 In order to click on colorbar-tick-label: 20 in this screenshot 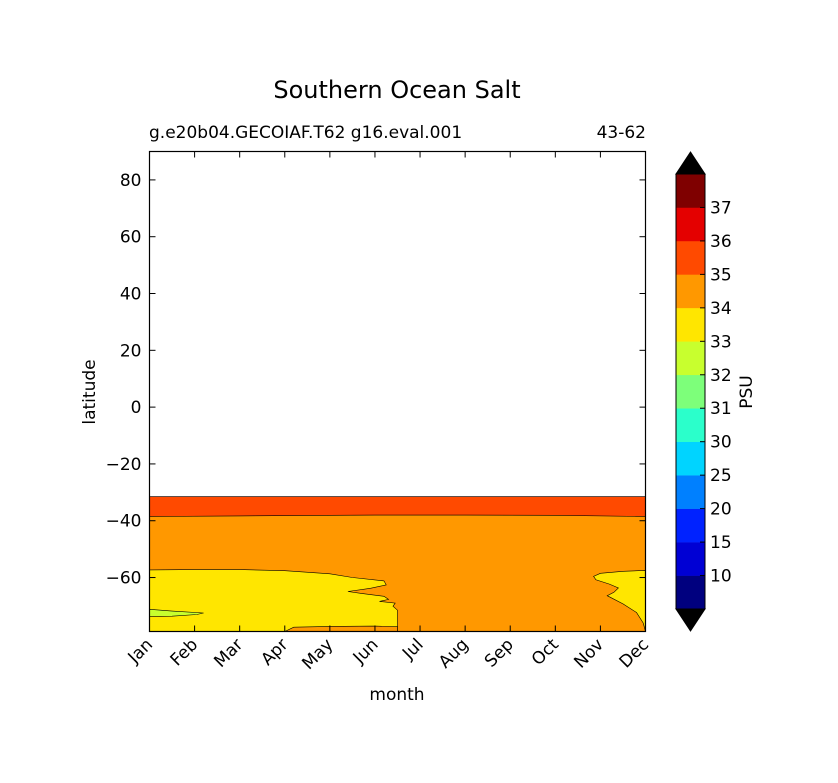, I will do `click(721, 510)`.